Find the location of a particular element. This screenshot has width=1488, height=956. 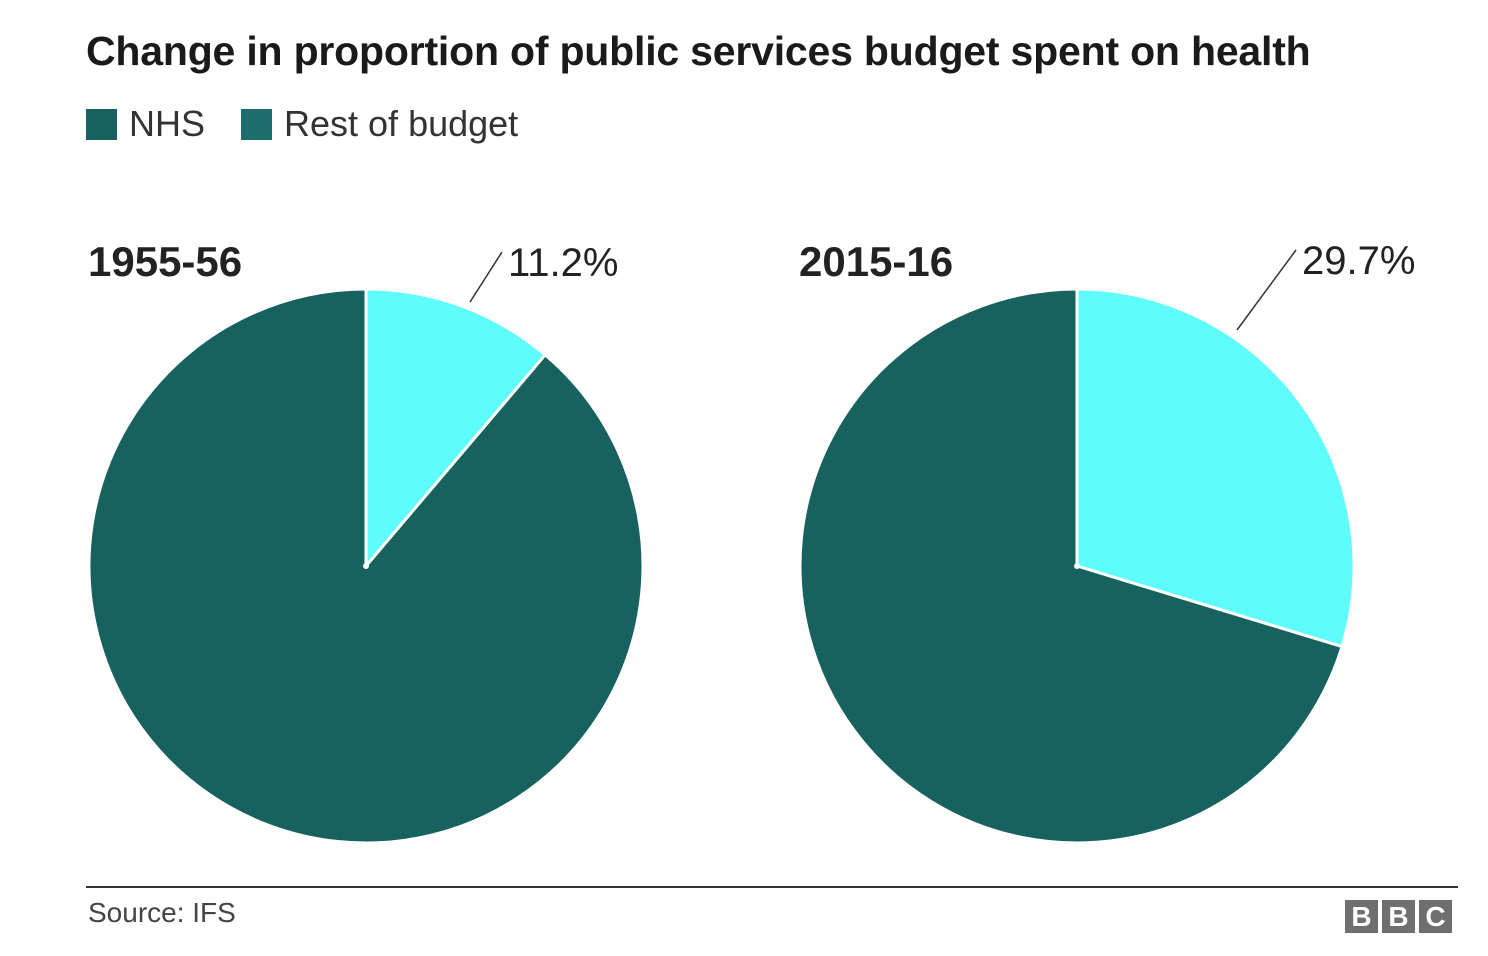

source-note: Source: IFS is located at coordinates (162, 912).